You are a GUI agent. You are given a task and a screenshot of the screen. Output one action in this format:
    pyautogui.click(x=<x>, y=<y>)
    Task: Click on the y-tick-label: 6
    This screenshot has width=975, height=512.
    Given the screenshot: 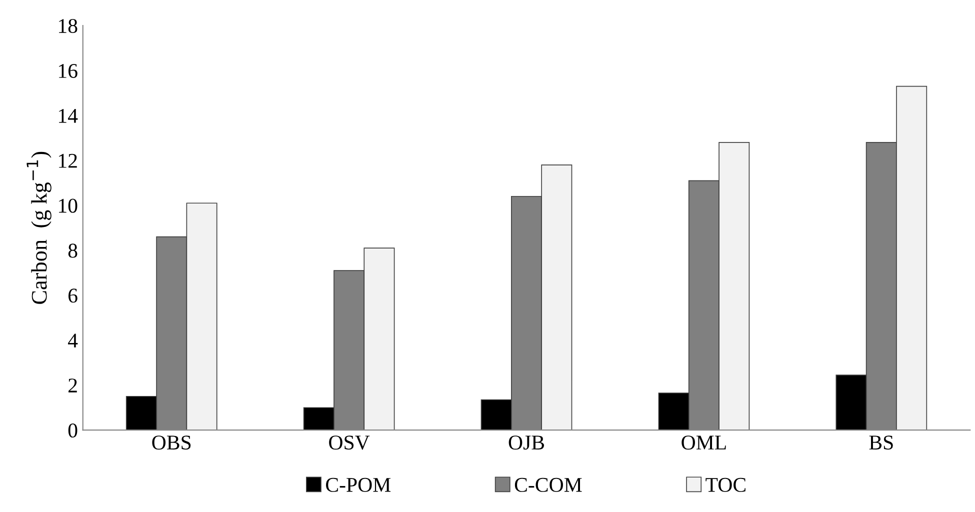 What is the action you would take?
    pyautogui.click(x=73, y=295)
    